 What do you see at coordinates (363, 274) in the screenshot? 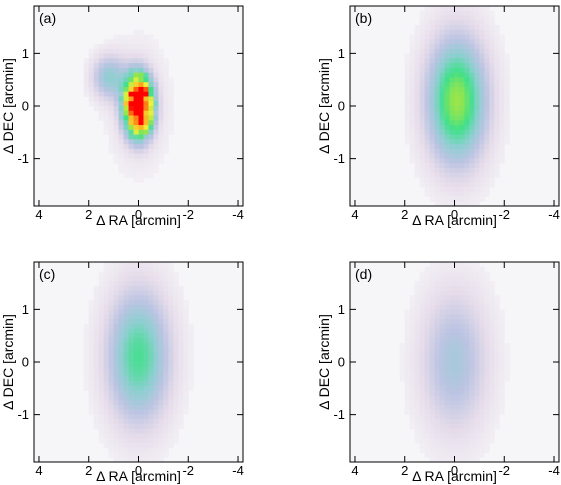
I see `panel-label: (d)` at bounding box center [363, 274].